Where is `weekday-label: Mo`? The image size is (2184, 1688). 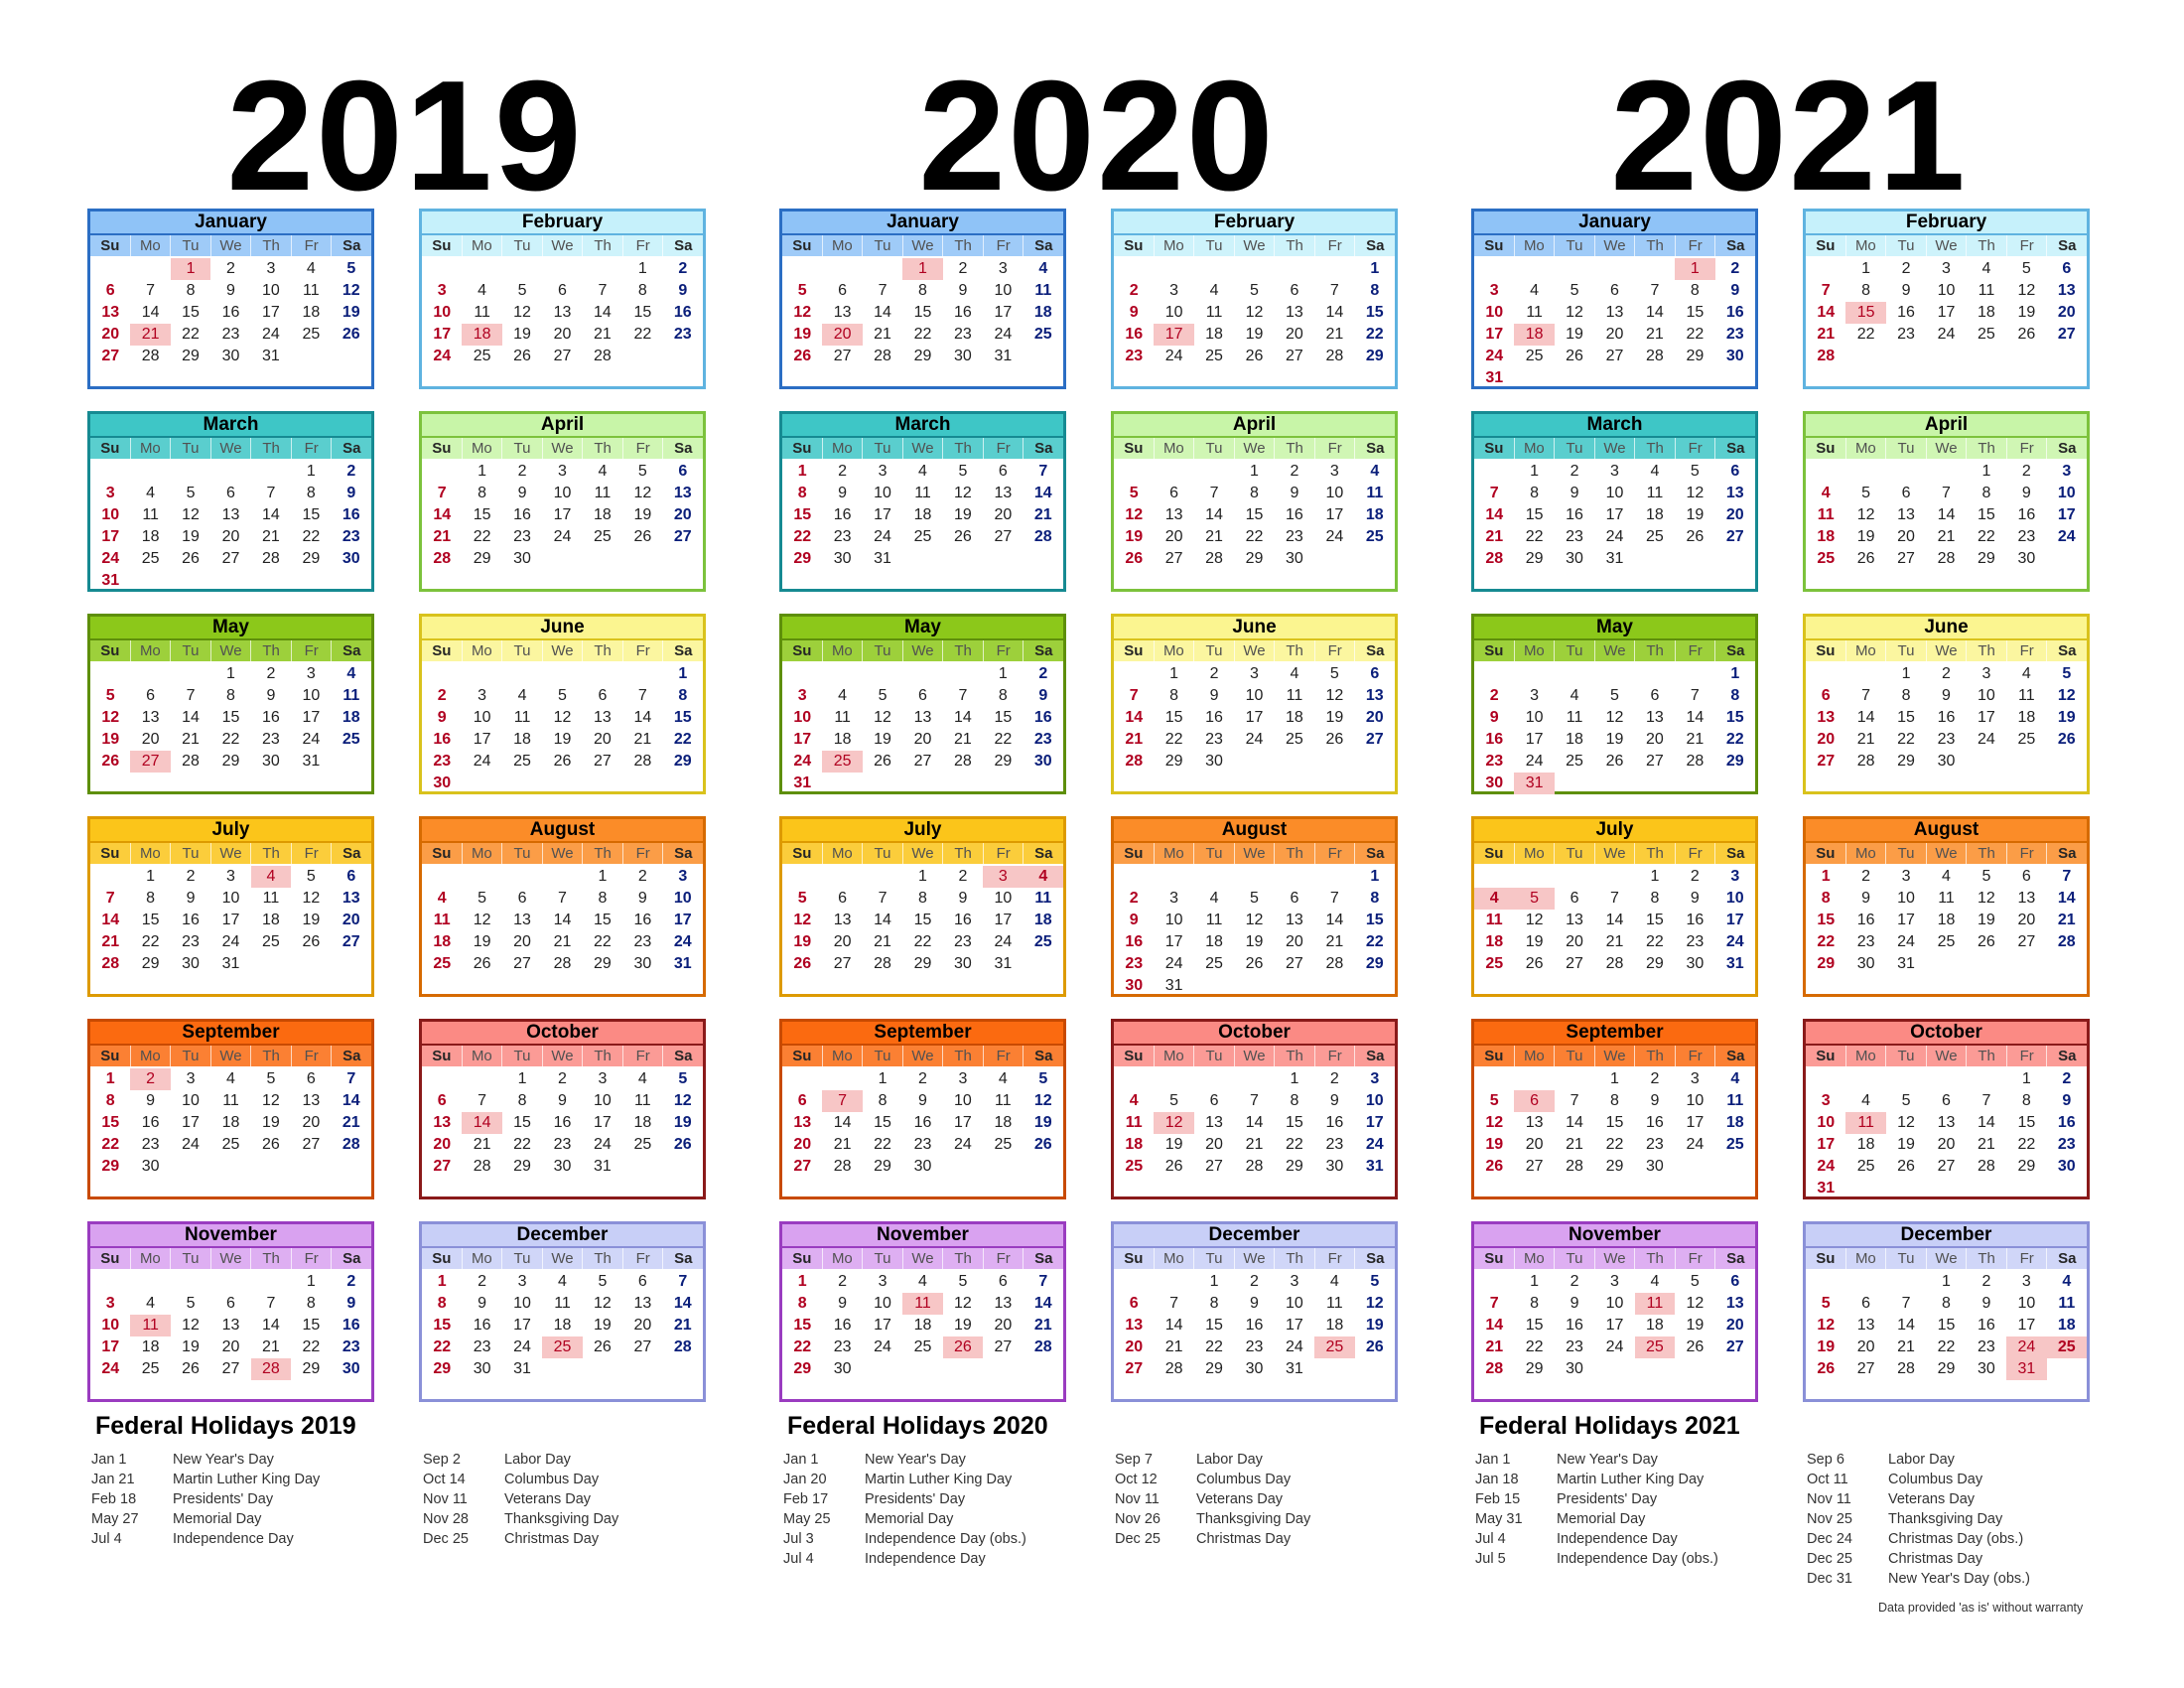 weekday-label: Mo is located at coordinates (843, 245).